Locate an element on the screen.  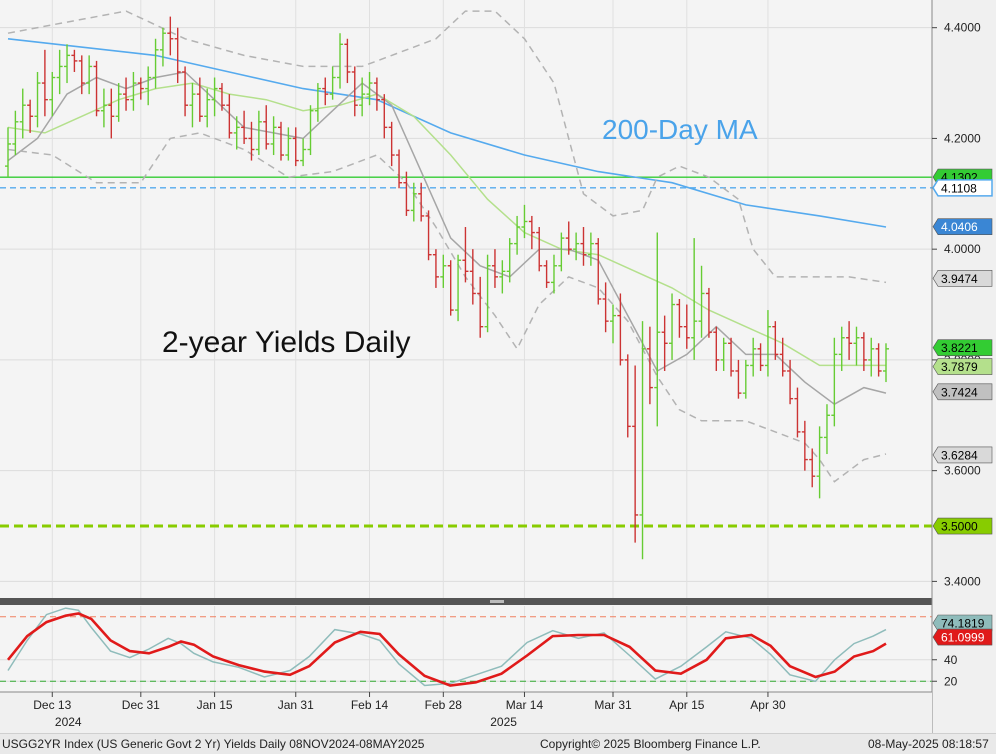
x-tick-label: Feb 28 is located at coordinates (444, 705).